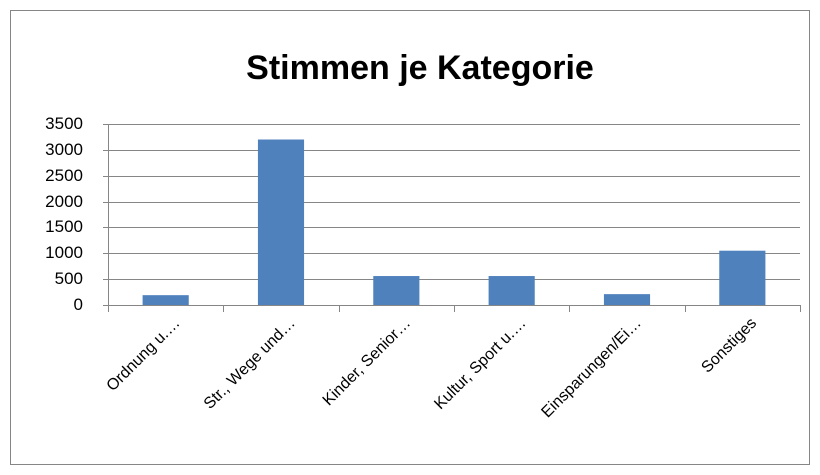 The image size is (820, 475). What do you see at coordinates (420, 68) in the screenshot?
I see `chart-title: Stimmen je Kategorie` at bounding box center [420, 68].